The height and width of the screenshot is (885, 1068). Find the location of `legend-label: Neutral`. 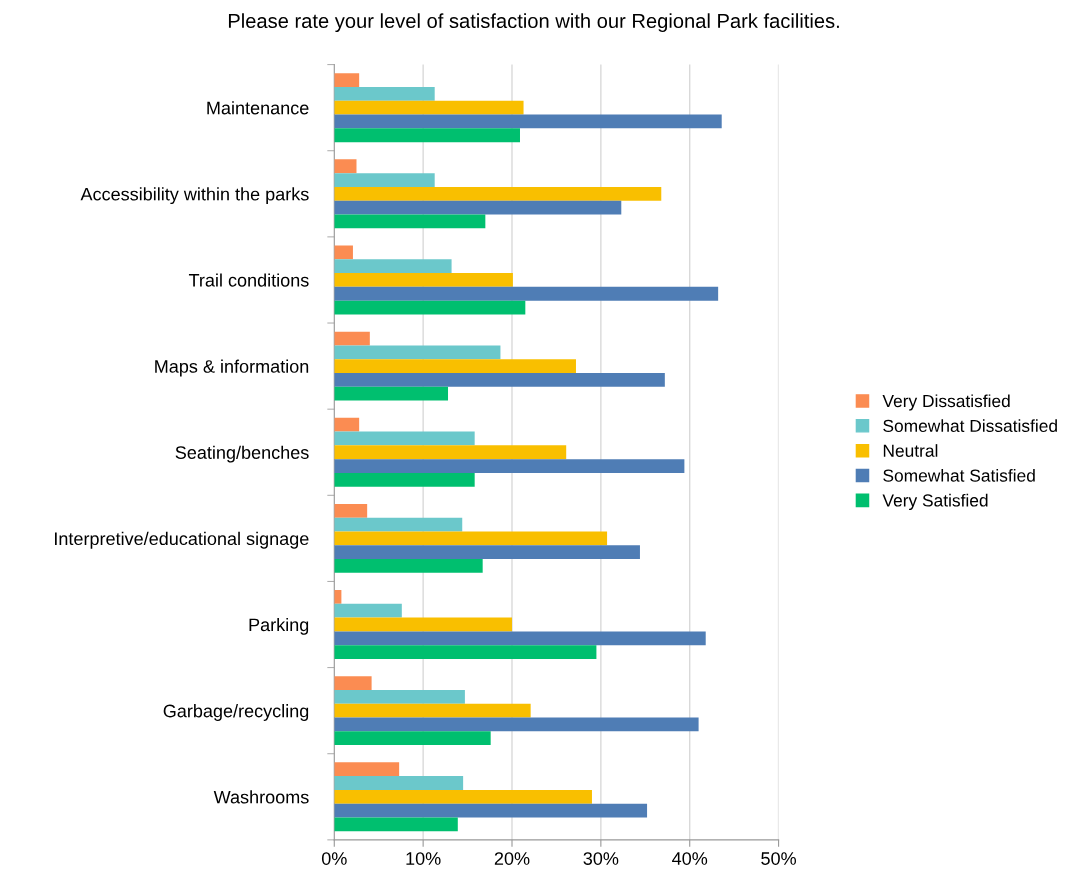

legend-label: Neutral is located at coordinates (910, 450).